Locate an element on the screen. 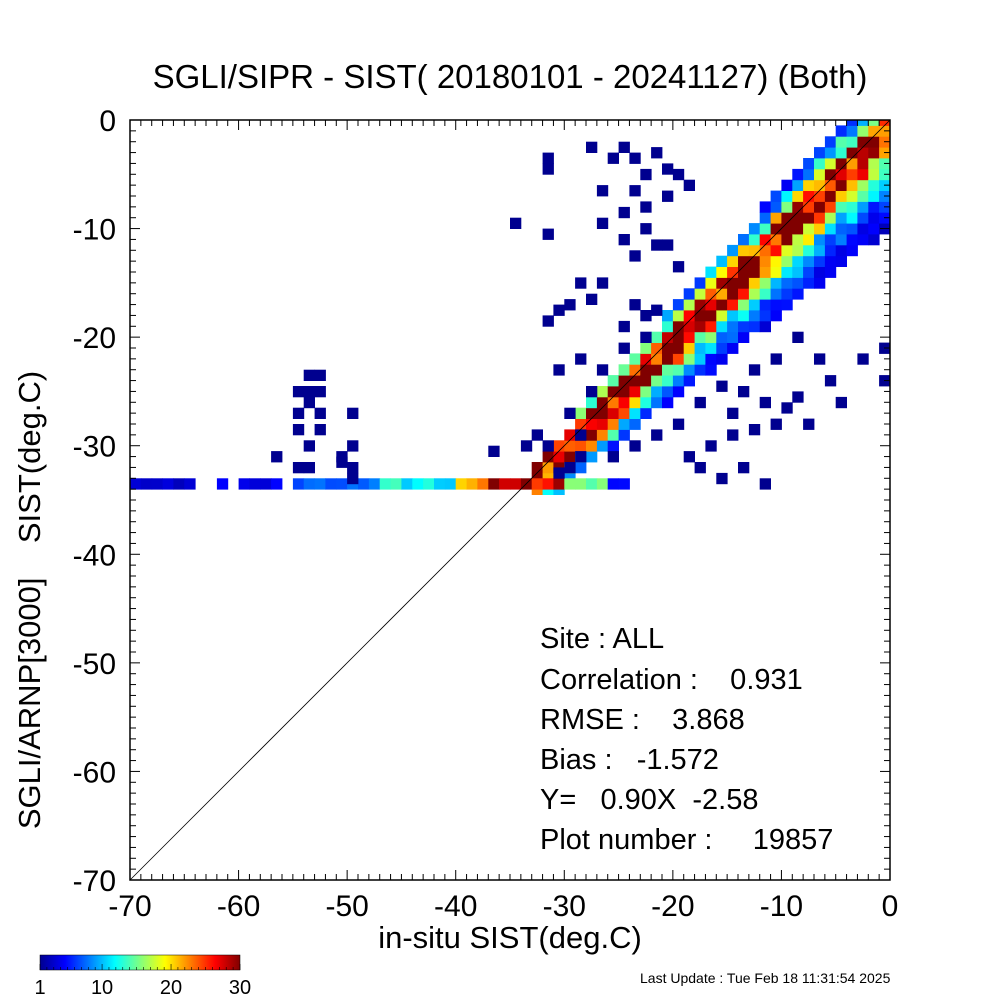 This screenshot has height=1000, width=1000. colorbar-tick-label: 30 is located at coordinates (240, 988).